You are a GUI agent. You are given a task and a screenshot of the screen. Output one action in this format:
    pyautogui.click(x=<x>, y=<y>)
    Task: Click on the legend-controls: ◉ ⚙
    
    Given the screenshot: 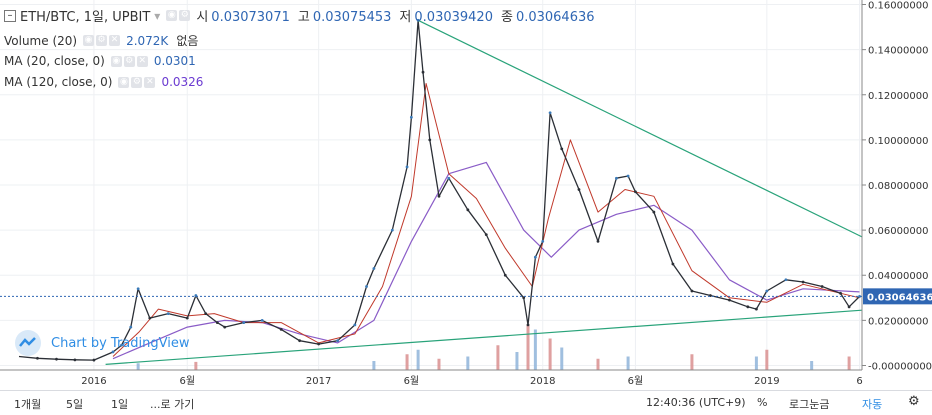 What is the action you would take?
    pyautogui.click(x=178, y=15)
    